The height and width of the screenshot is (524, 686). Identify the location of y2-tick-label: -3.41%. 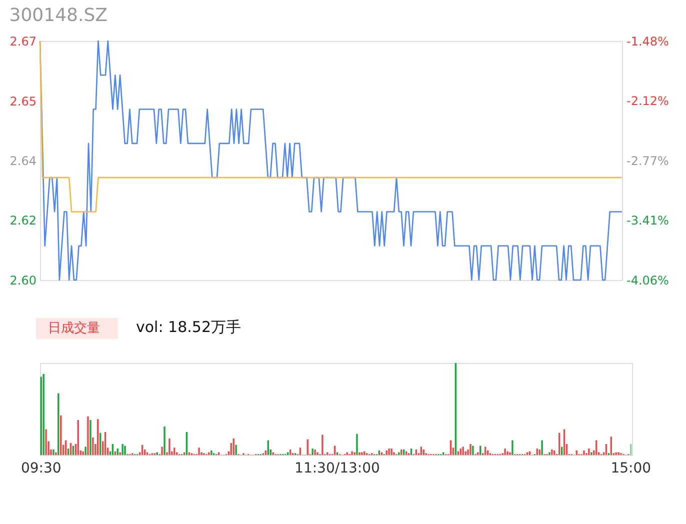
(647, 220).